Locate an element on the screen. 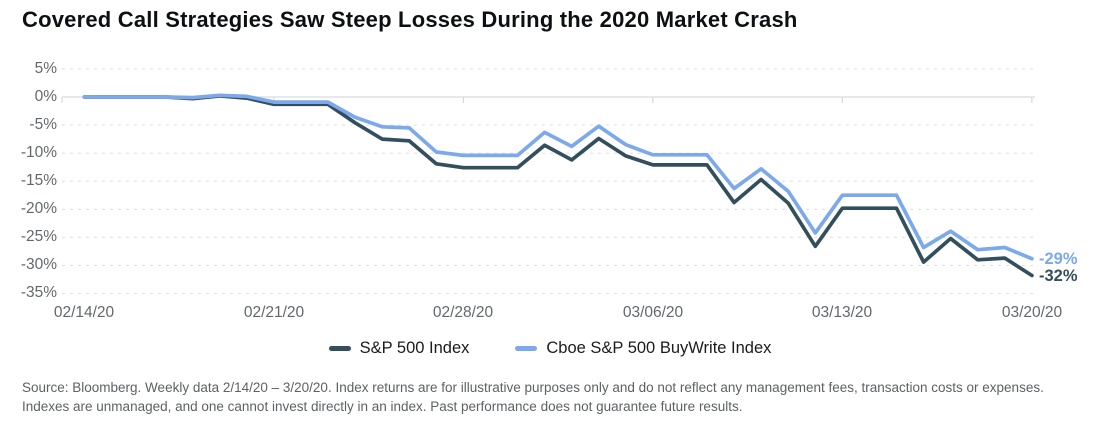 This screenshot has width=1100, height=427. x-axis-label: 02/28/20 is located at coordinates (463, 312).